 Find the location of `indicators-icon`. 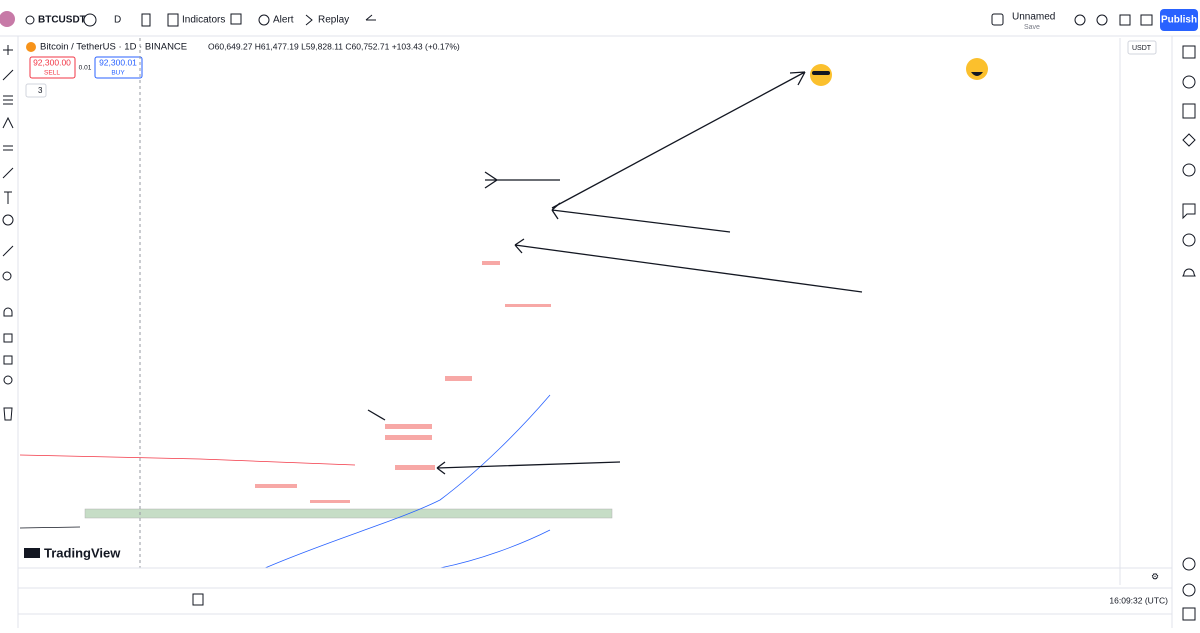

indicators-icon is located at coordinates (173, 20).